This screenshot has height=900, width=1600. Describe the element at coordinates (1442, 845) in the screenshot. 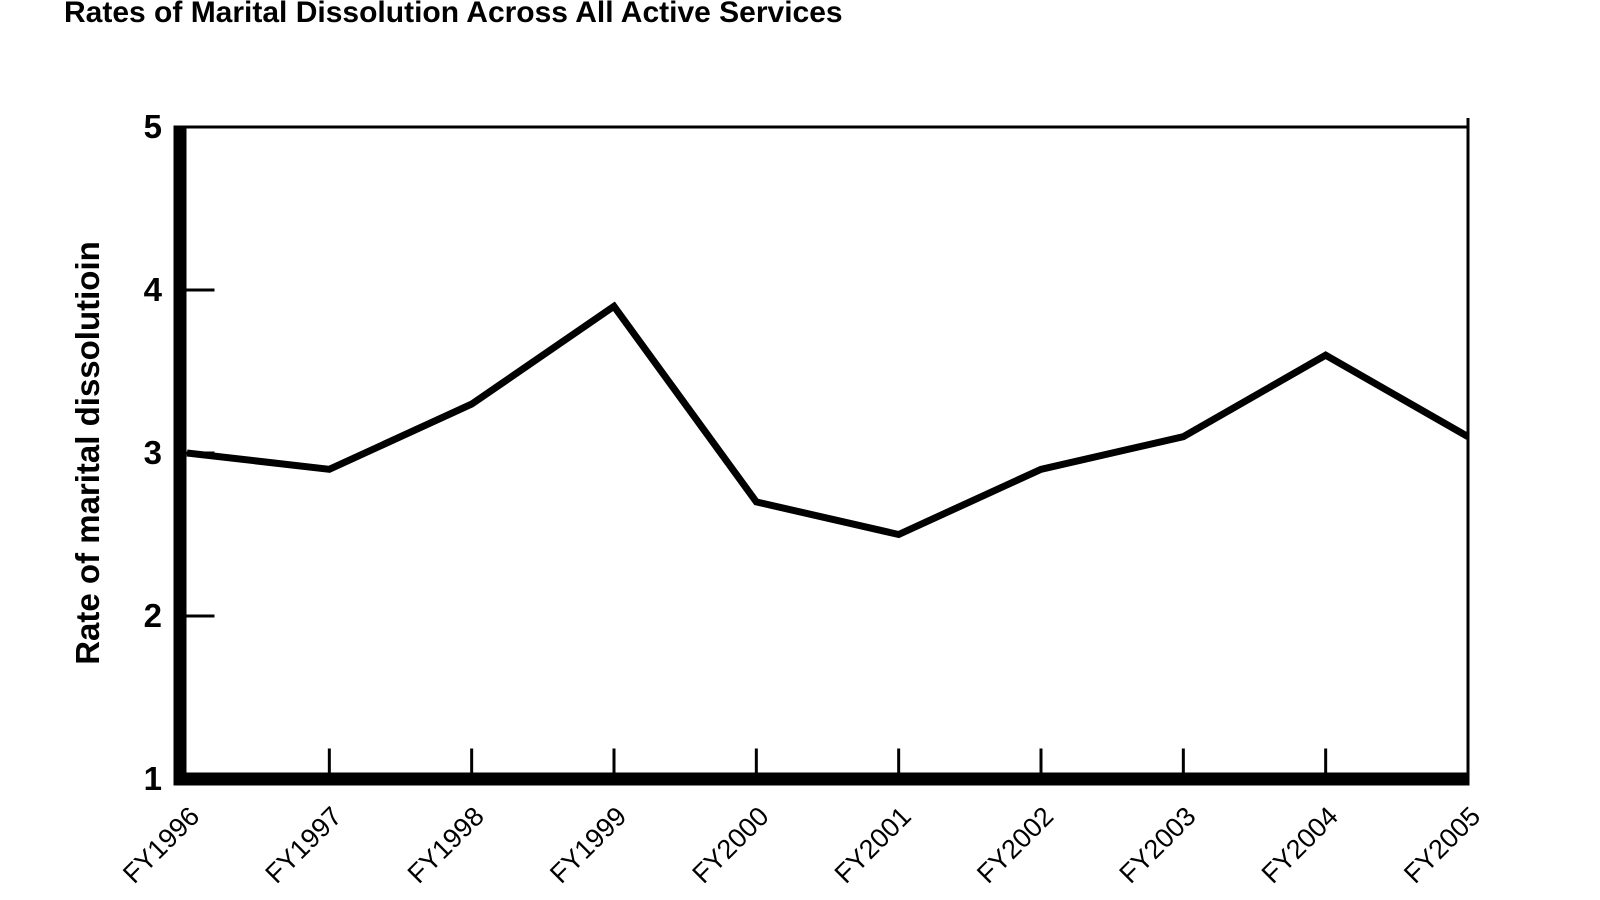

I see `x-tick-label: FY2005` at that location.